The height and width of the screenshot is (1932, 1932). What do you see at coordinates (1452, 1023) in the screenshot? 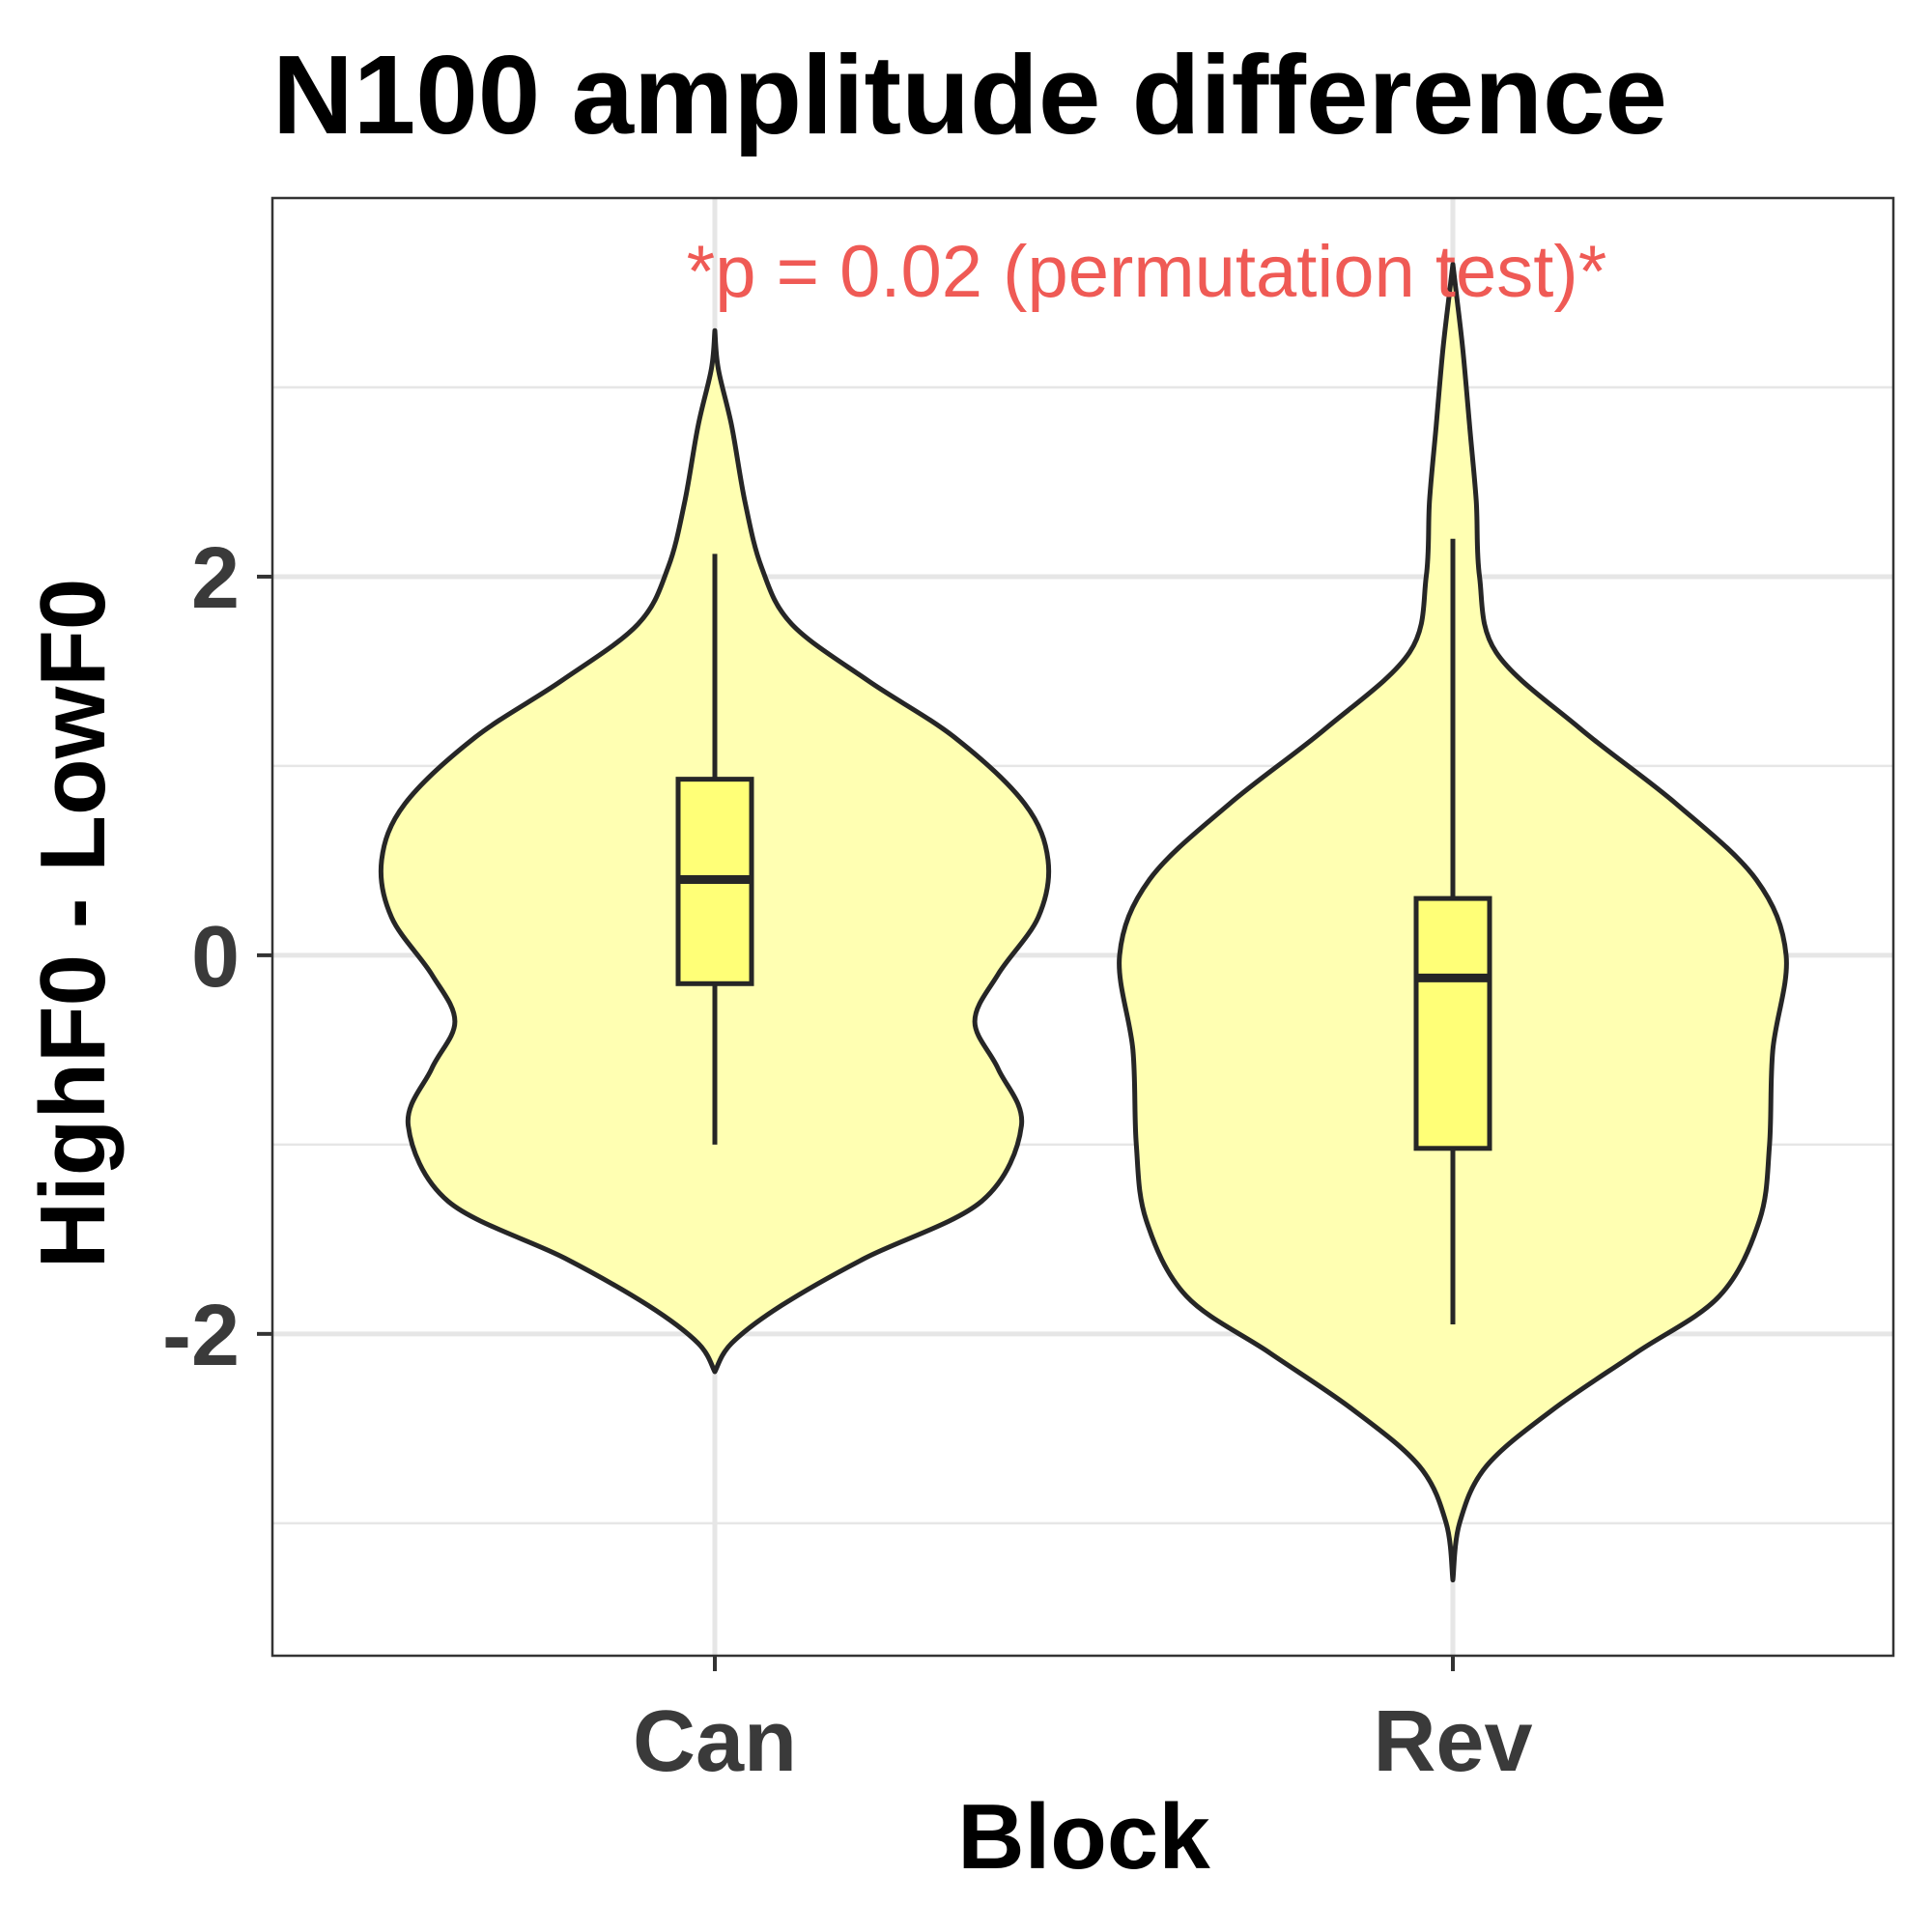
I see `box-iqr` at bounding box center [1452, 1023].